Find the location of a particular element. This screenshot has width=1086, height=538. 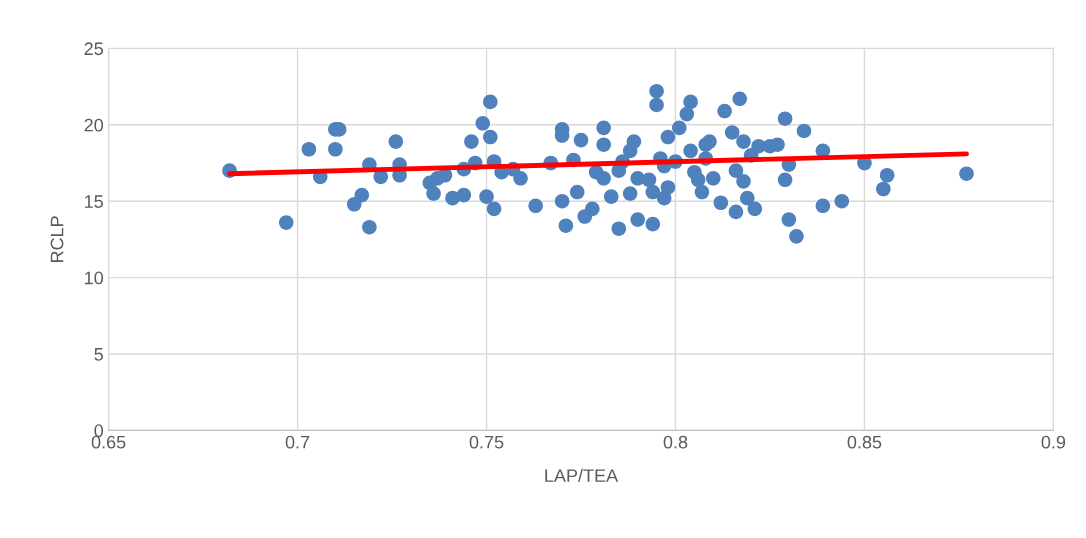

x-tick-label: 0.65 is located at coordinates (108, 442).